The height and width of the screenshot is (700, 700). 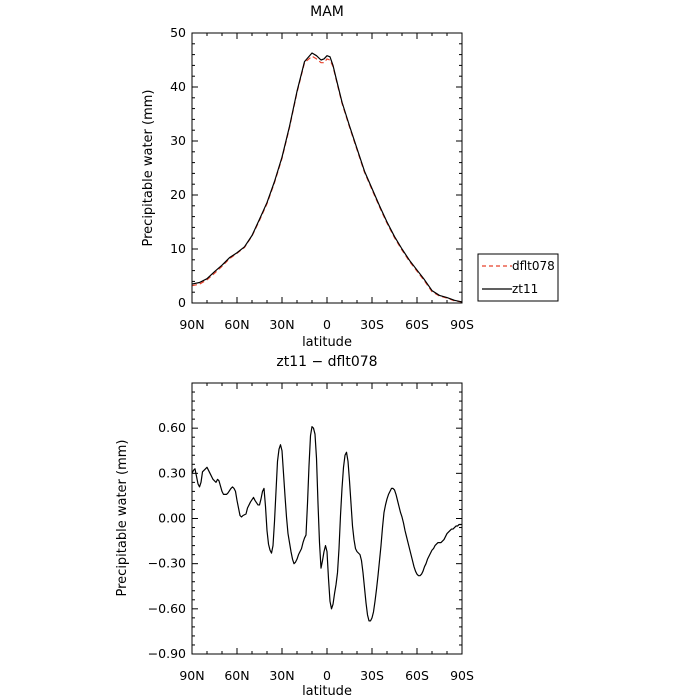 I want to click on top-y-tick-labels: 0 10 20 30 40 50, so click(x=178, y=167).